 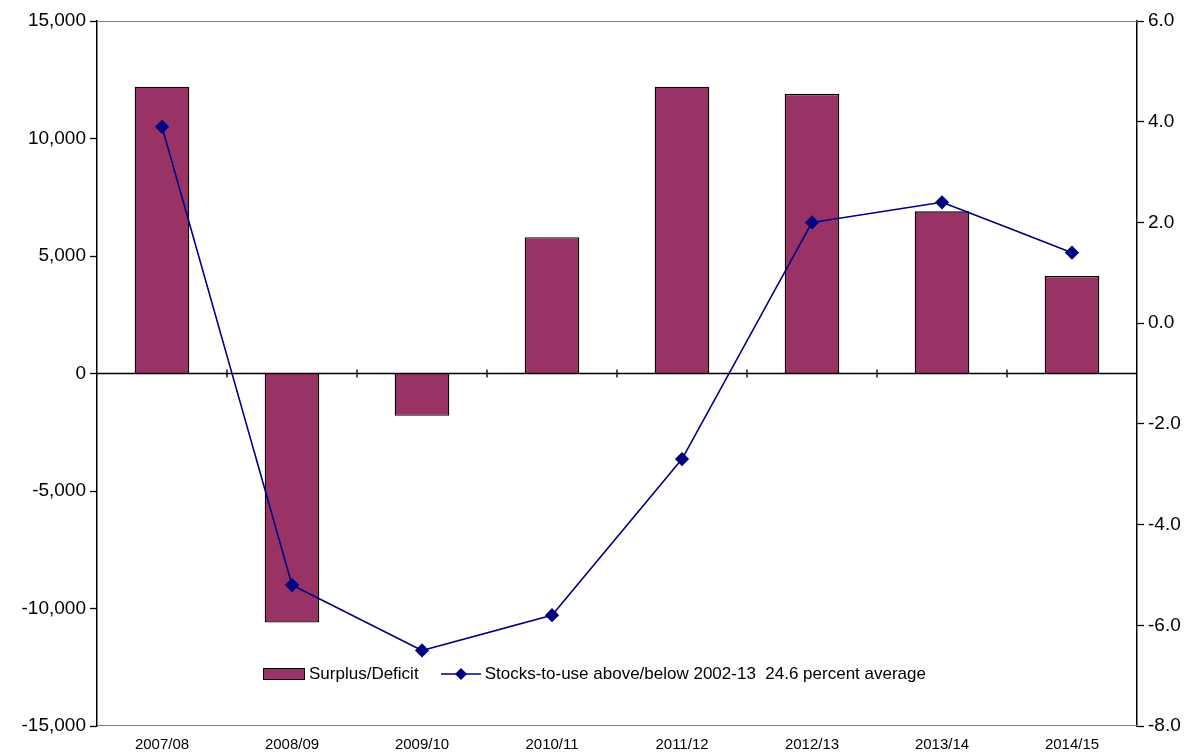 What do you see at coordinates (53, 725) in the screenshot?
I see `y-tick-label: -15,000` at bounding box center [53, 725].